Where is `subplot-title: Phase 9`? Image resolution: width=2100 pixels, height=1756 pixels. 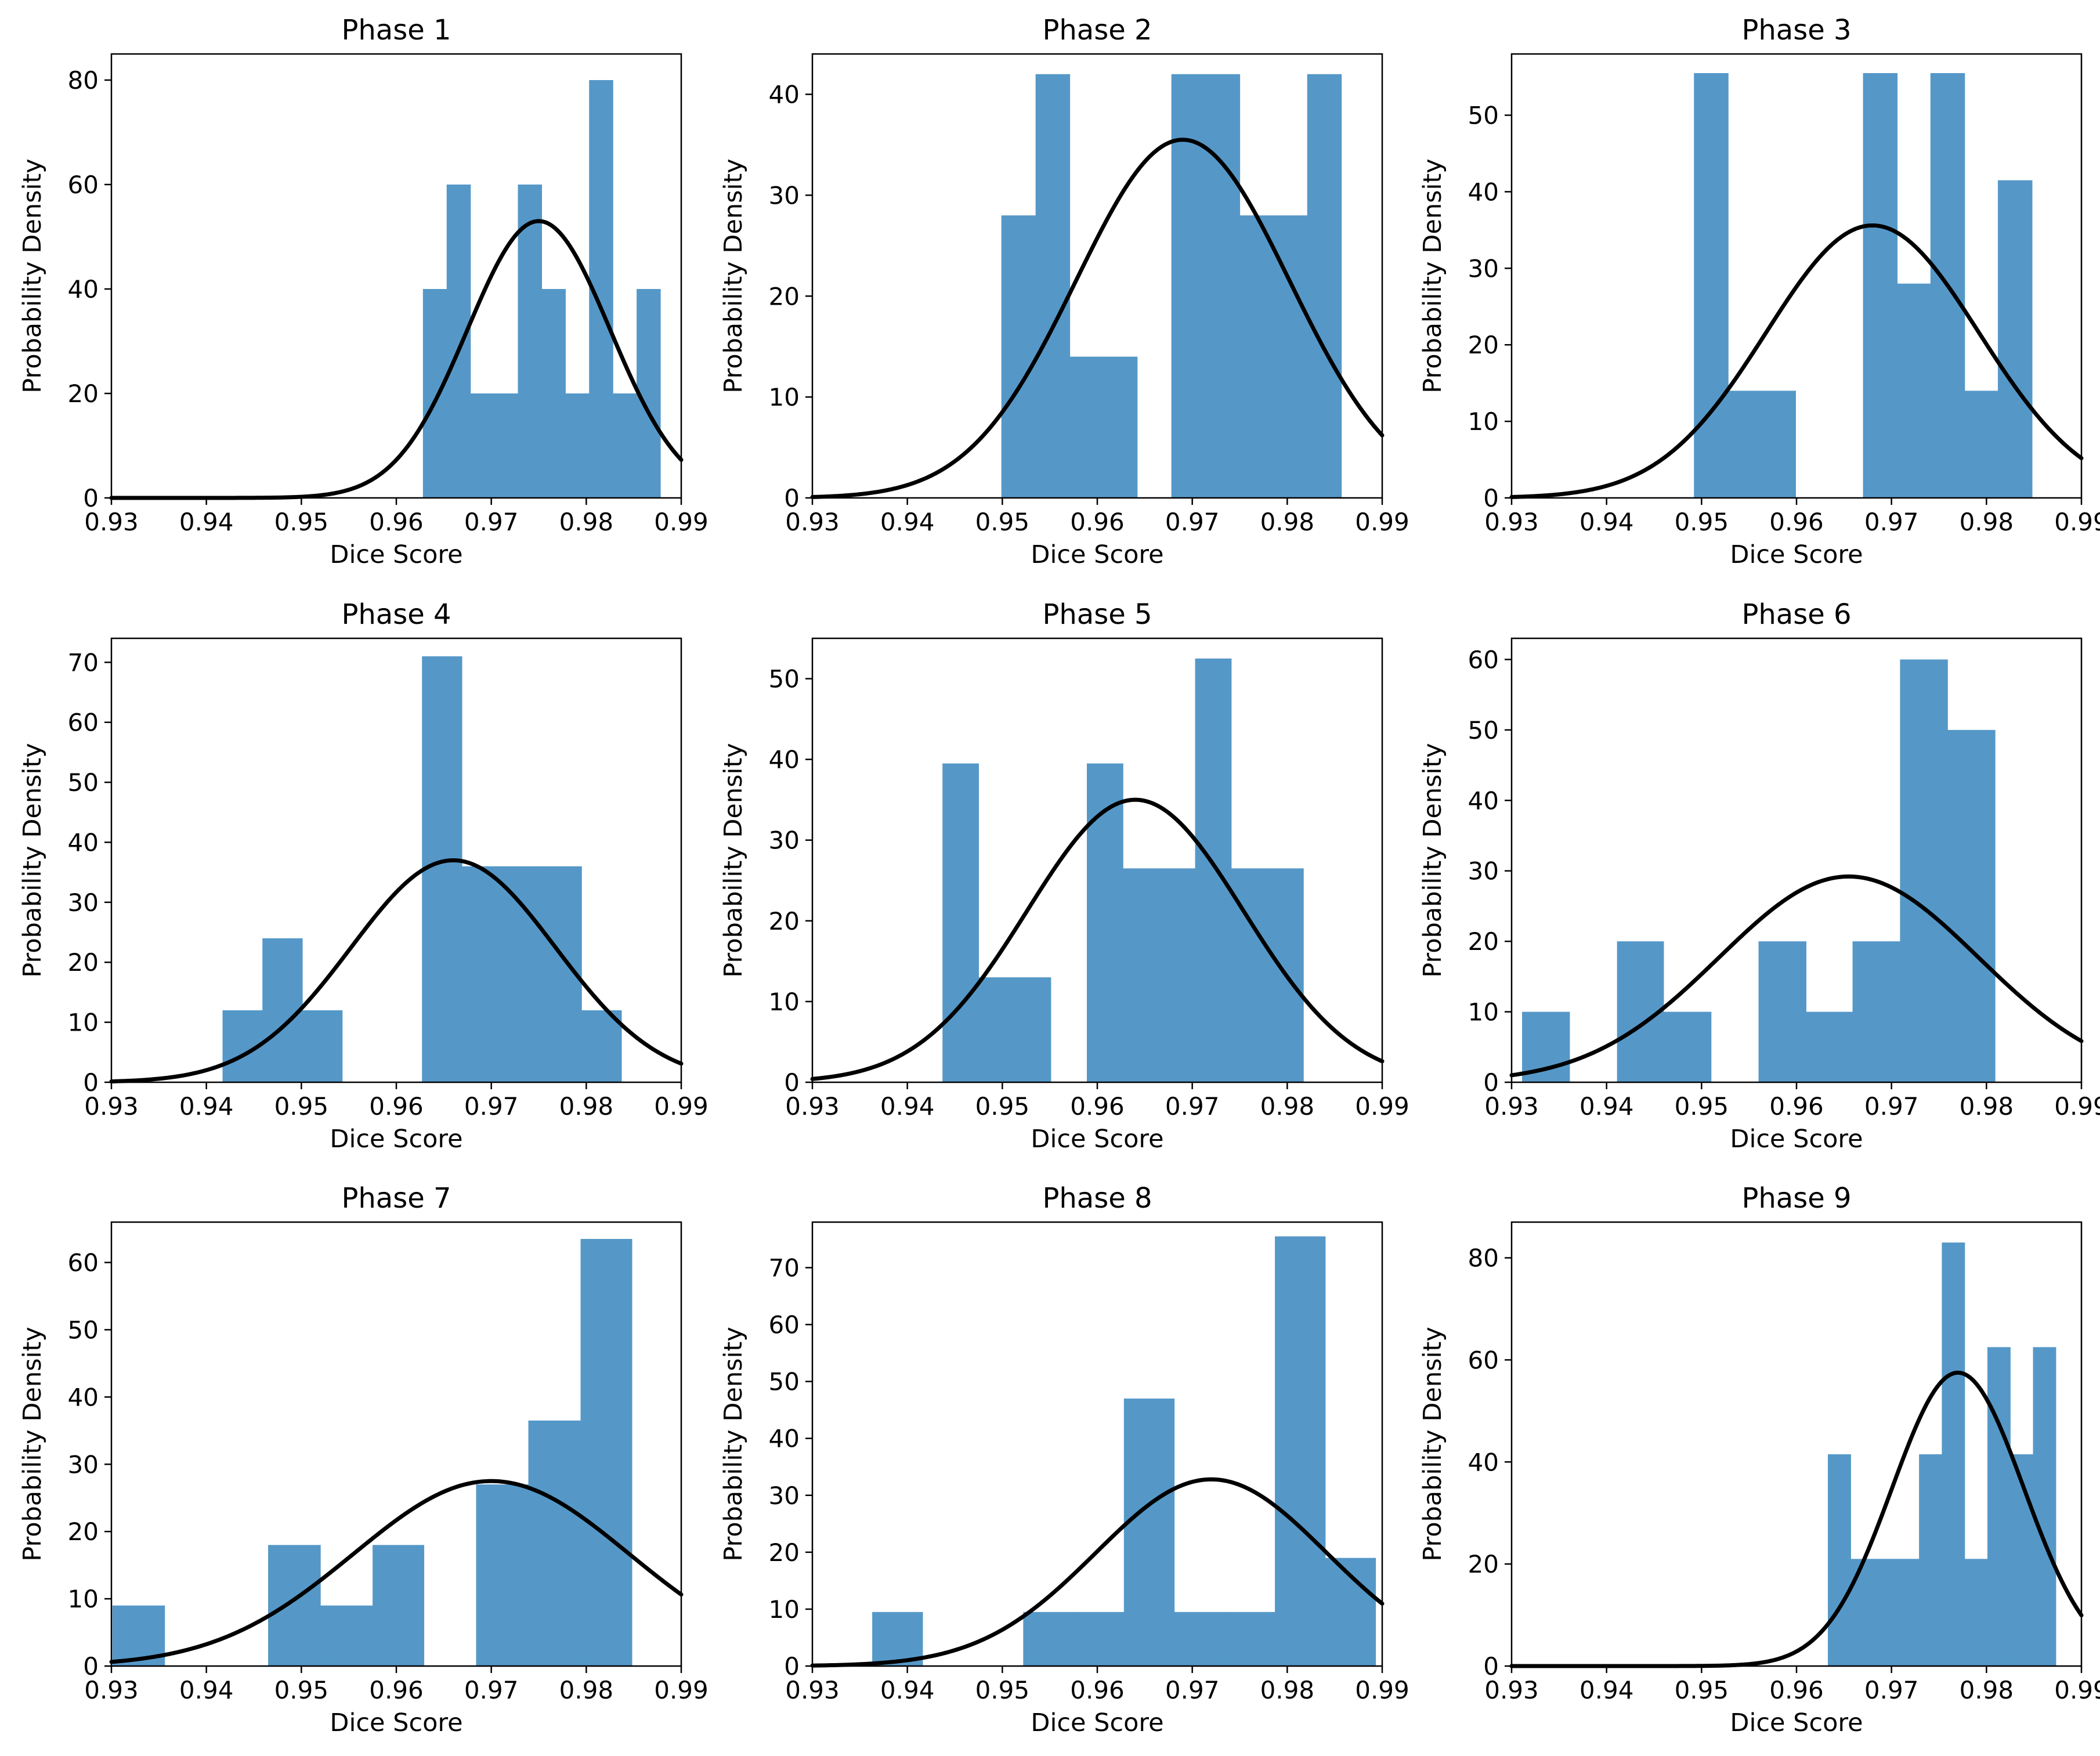 subplot-title: Phase 9 is located at coordinates (1796, 1198).